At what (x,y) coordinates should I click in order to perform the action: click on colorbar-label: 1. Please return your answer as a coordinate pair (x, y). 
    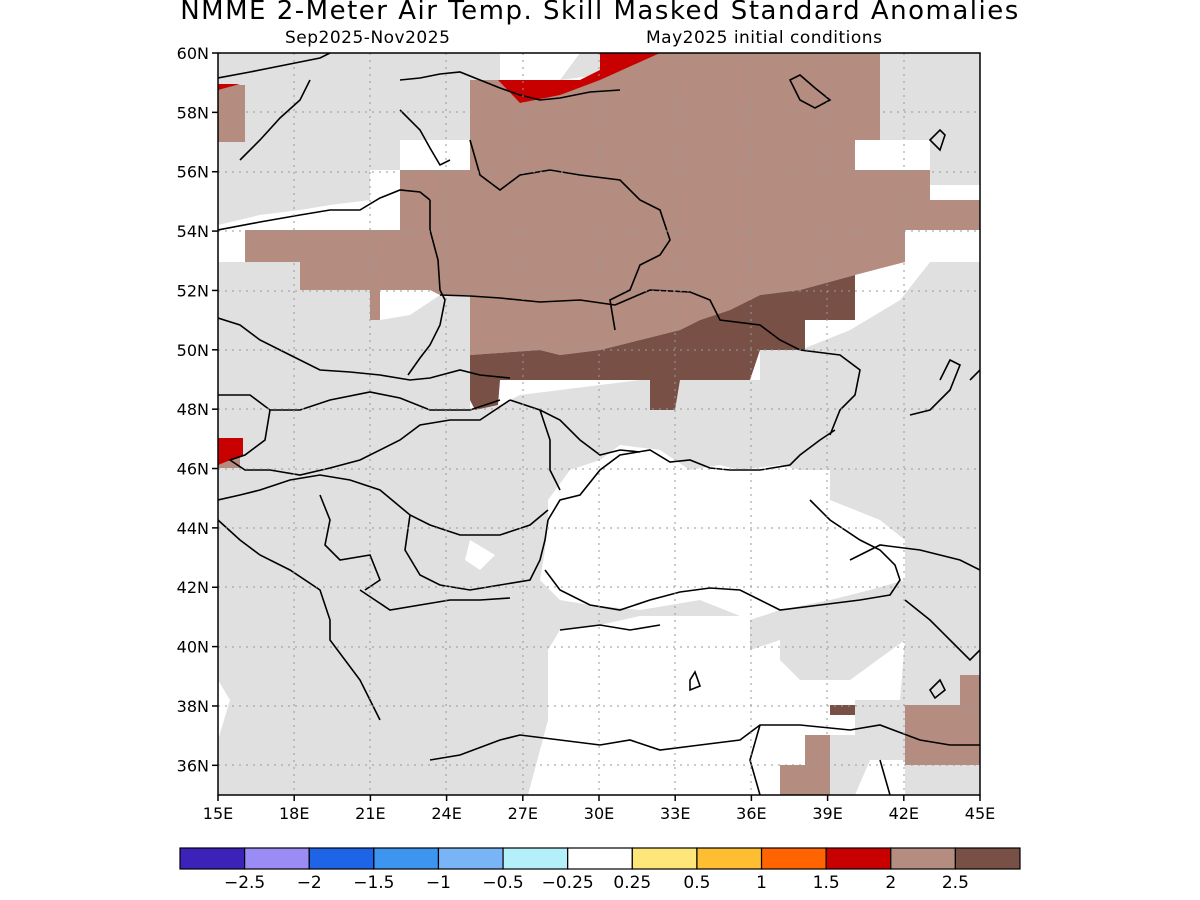
    Looking at the image, I should click on (761, 883).